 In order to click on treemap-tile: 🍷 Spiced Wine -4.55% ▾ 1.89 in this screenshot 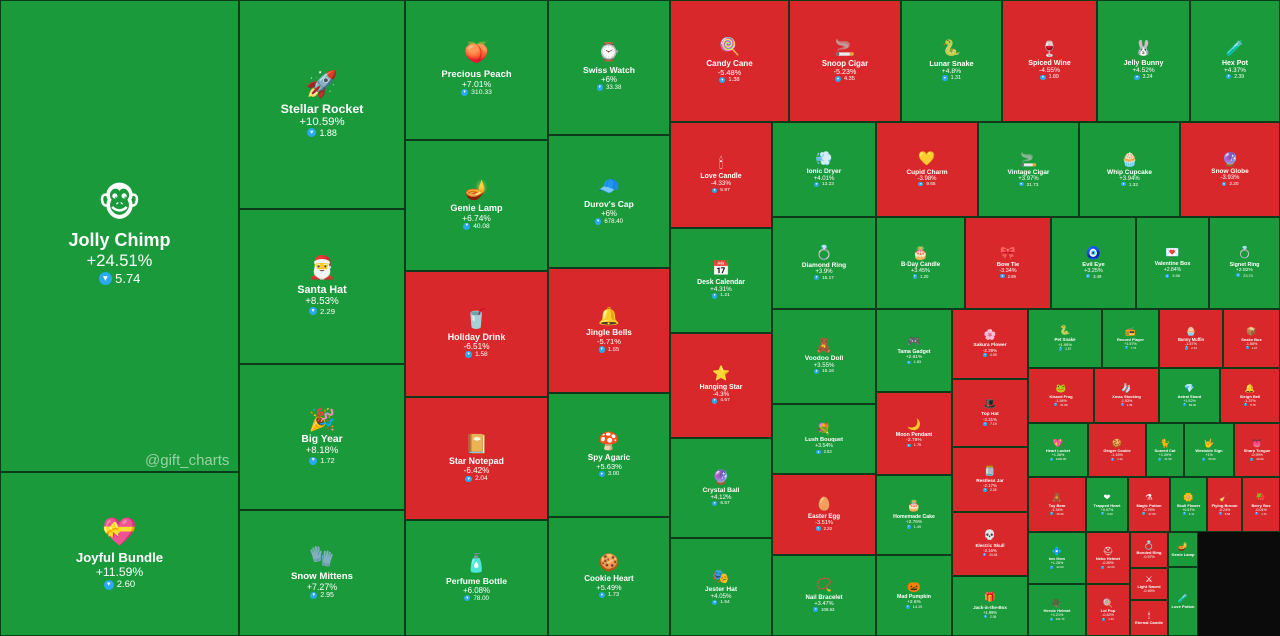, I will do `click(1049, 61)`.